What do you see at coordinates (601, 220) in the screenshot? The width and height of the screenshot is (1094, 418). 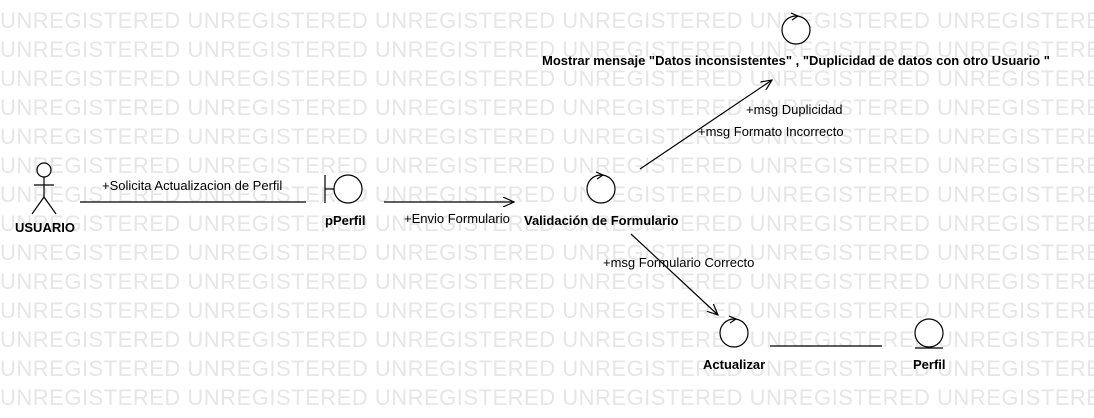 I see `control-name-validacion: Validación de Formulario` at bounding box center [601, 220].